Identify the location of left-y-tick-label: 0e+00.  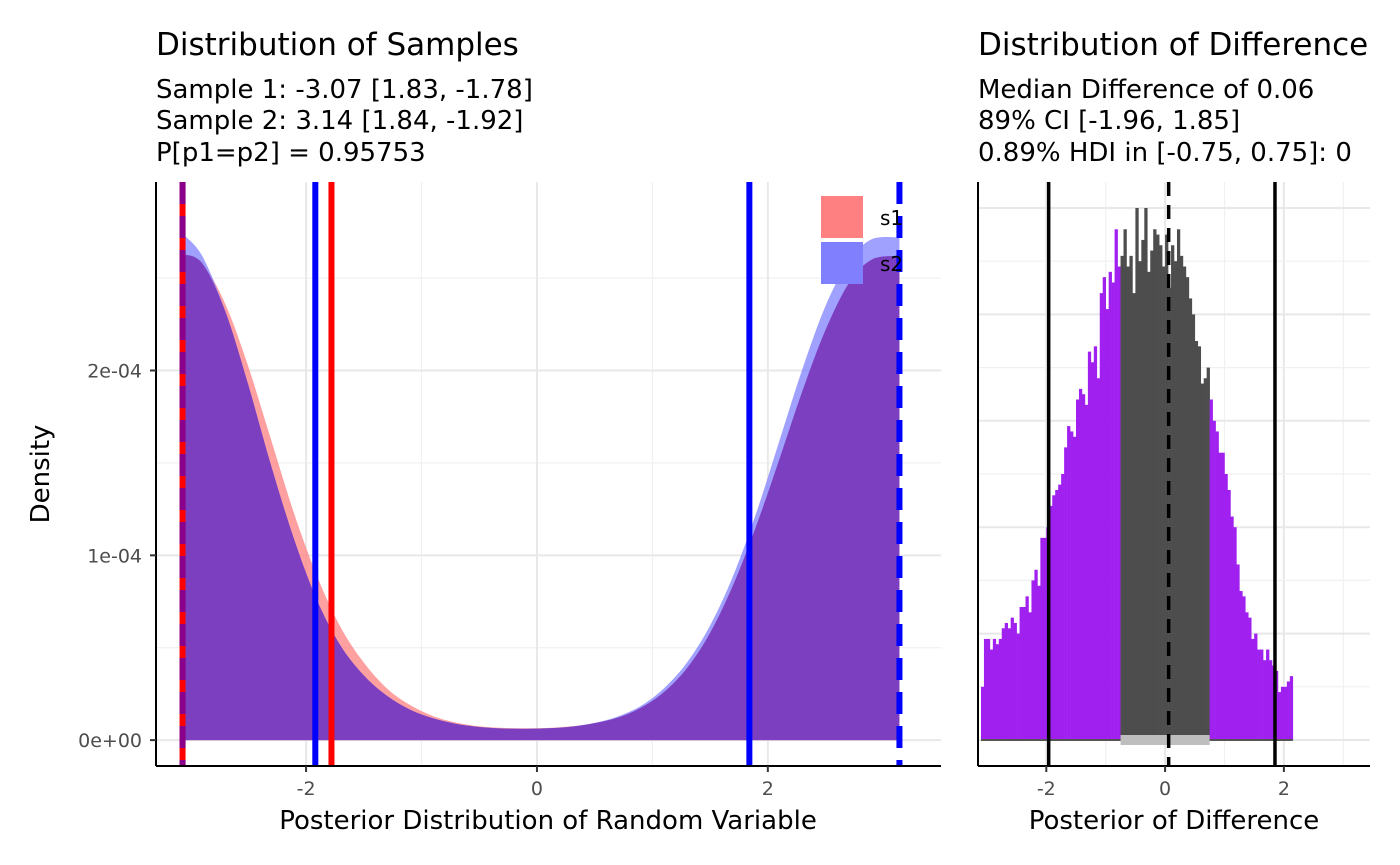
(110, 741).